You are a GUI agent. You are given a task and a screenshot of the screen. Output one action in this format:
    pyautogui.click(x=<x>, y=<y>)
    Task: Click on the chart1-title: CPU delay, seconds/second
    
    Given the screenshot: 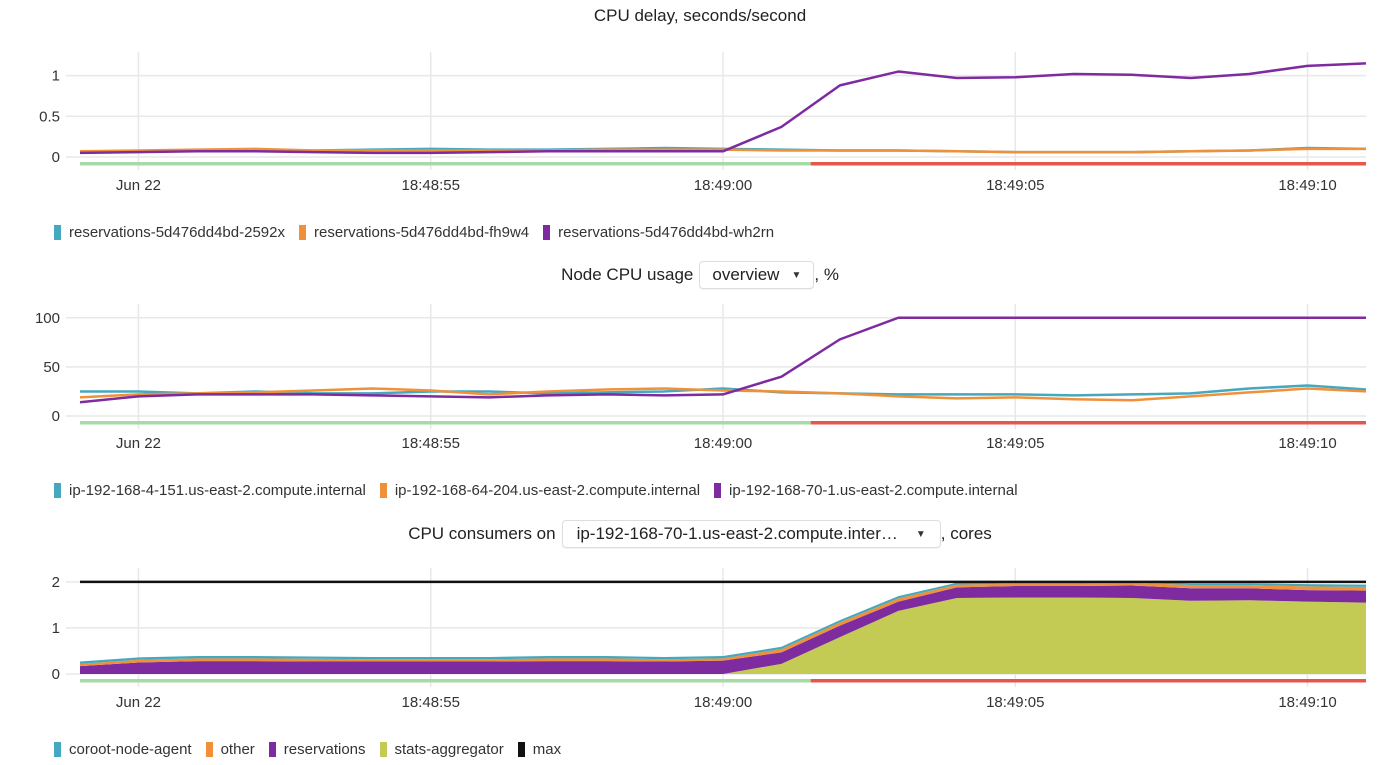 What is the action you would take?
    pyautogui.click(x=700, y=16)
    